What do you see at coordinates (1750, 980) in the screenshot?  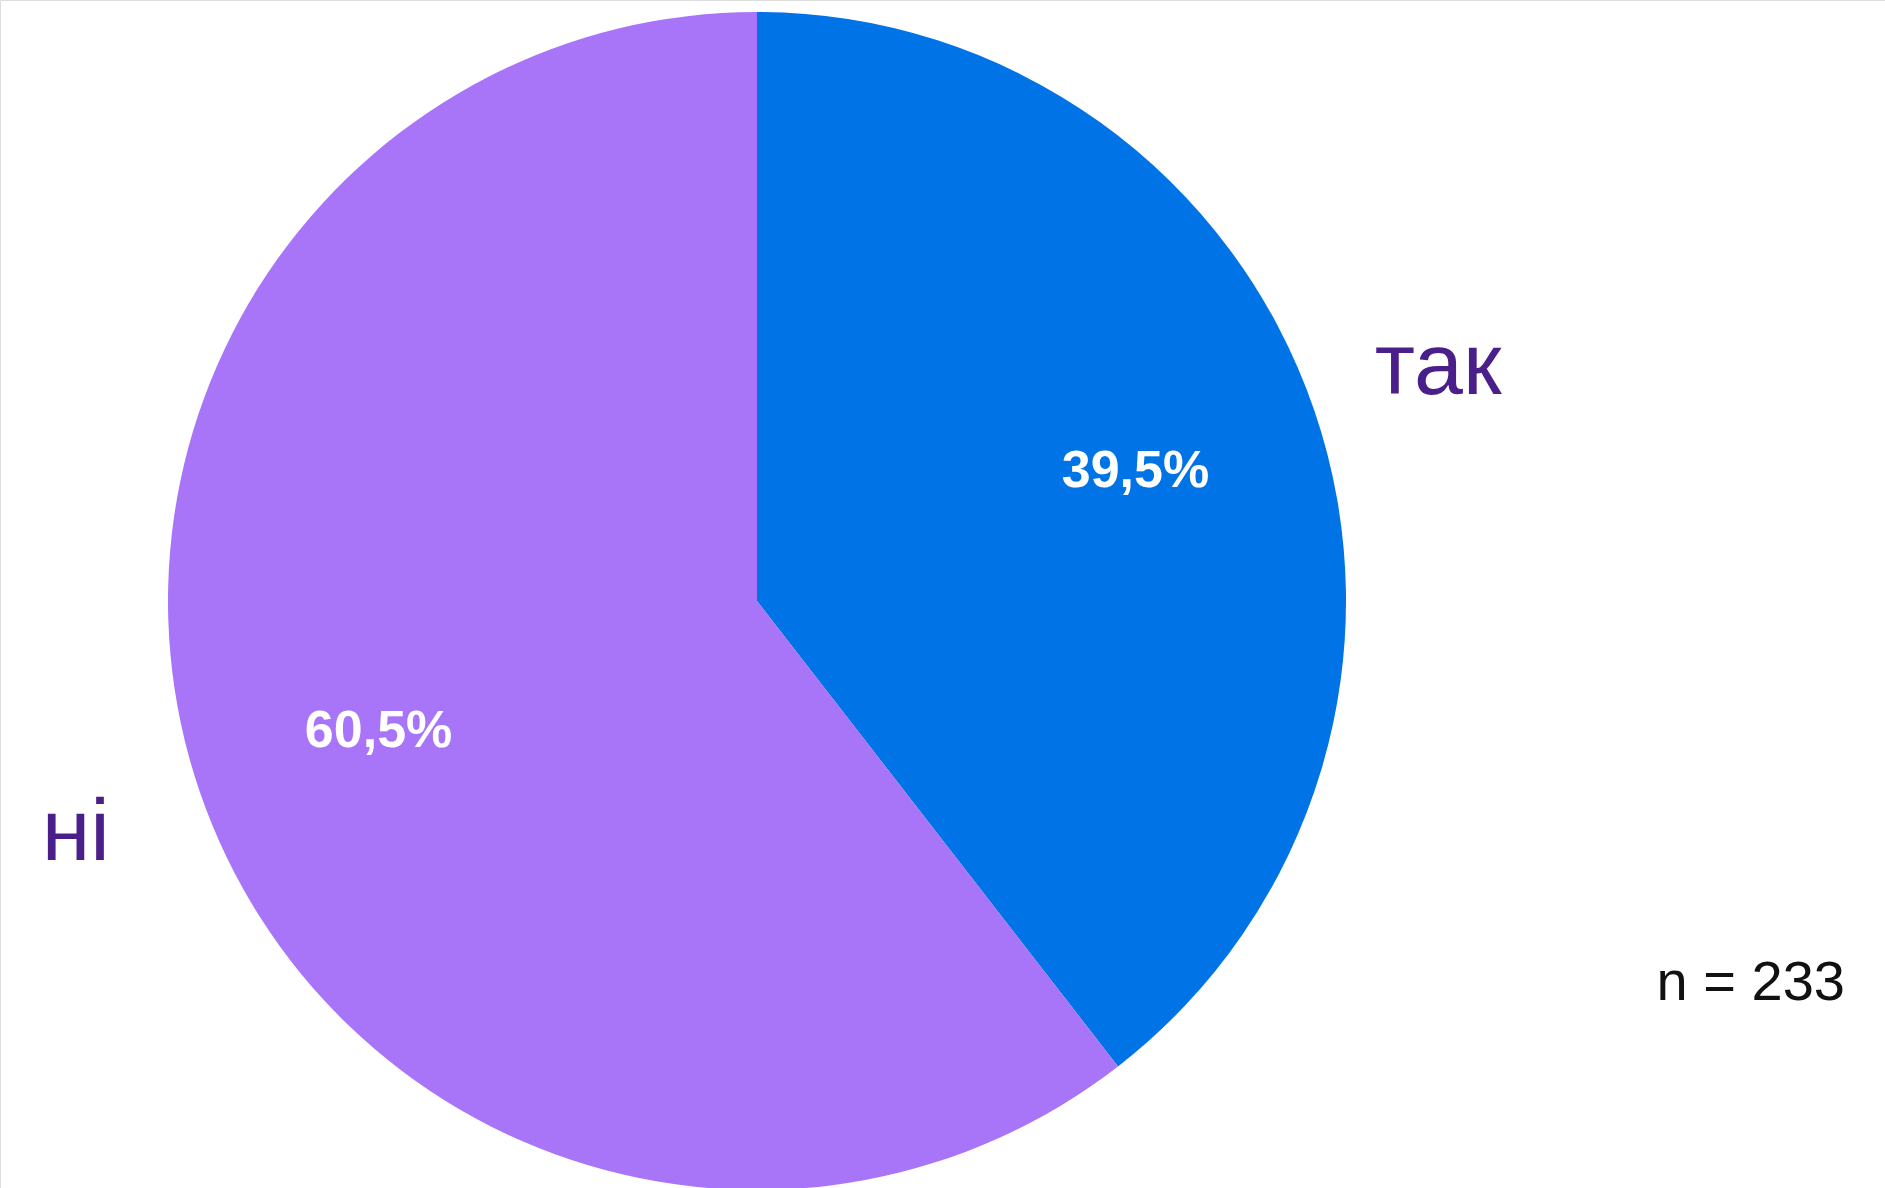 I see `text: n = 233` at bounding box center [1750, 980].